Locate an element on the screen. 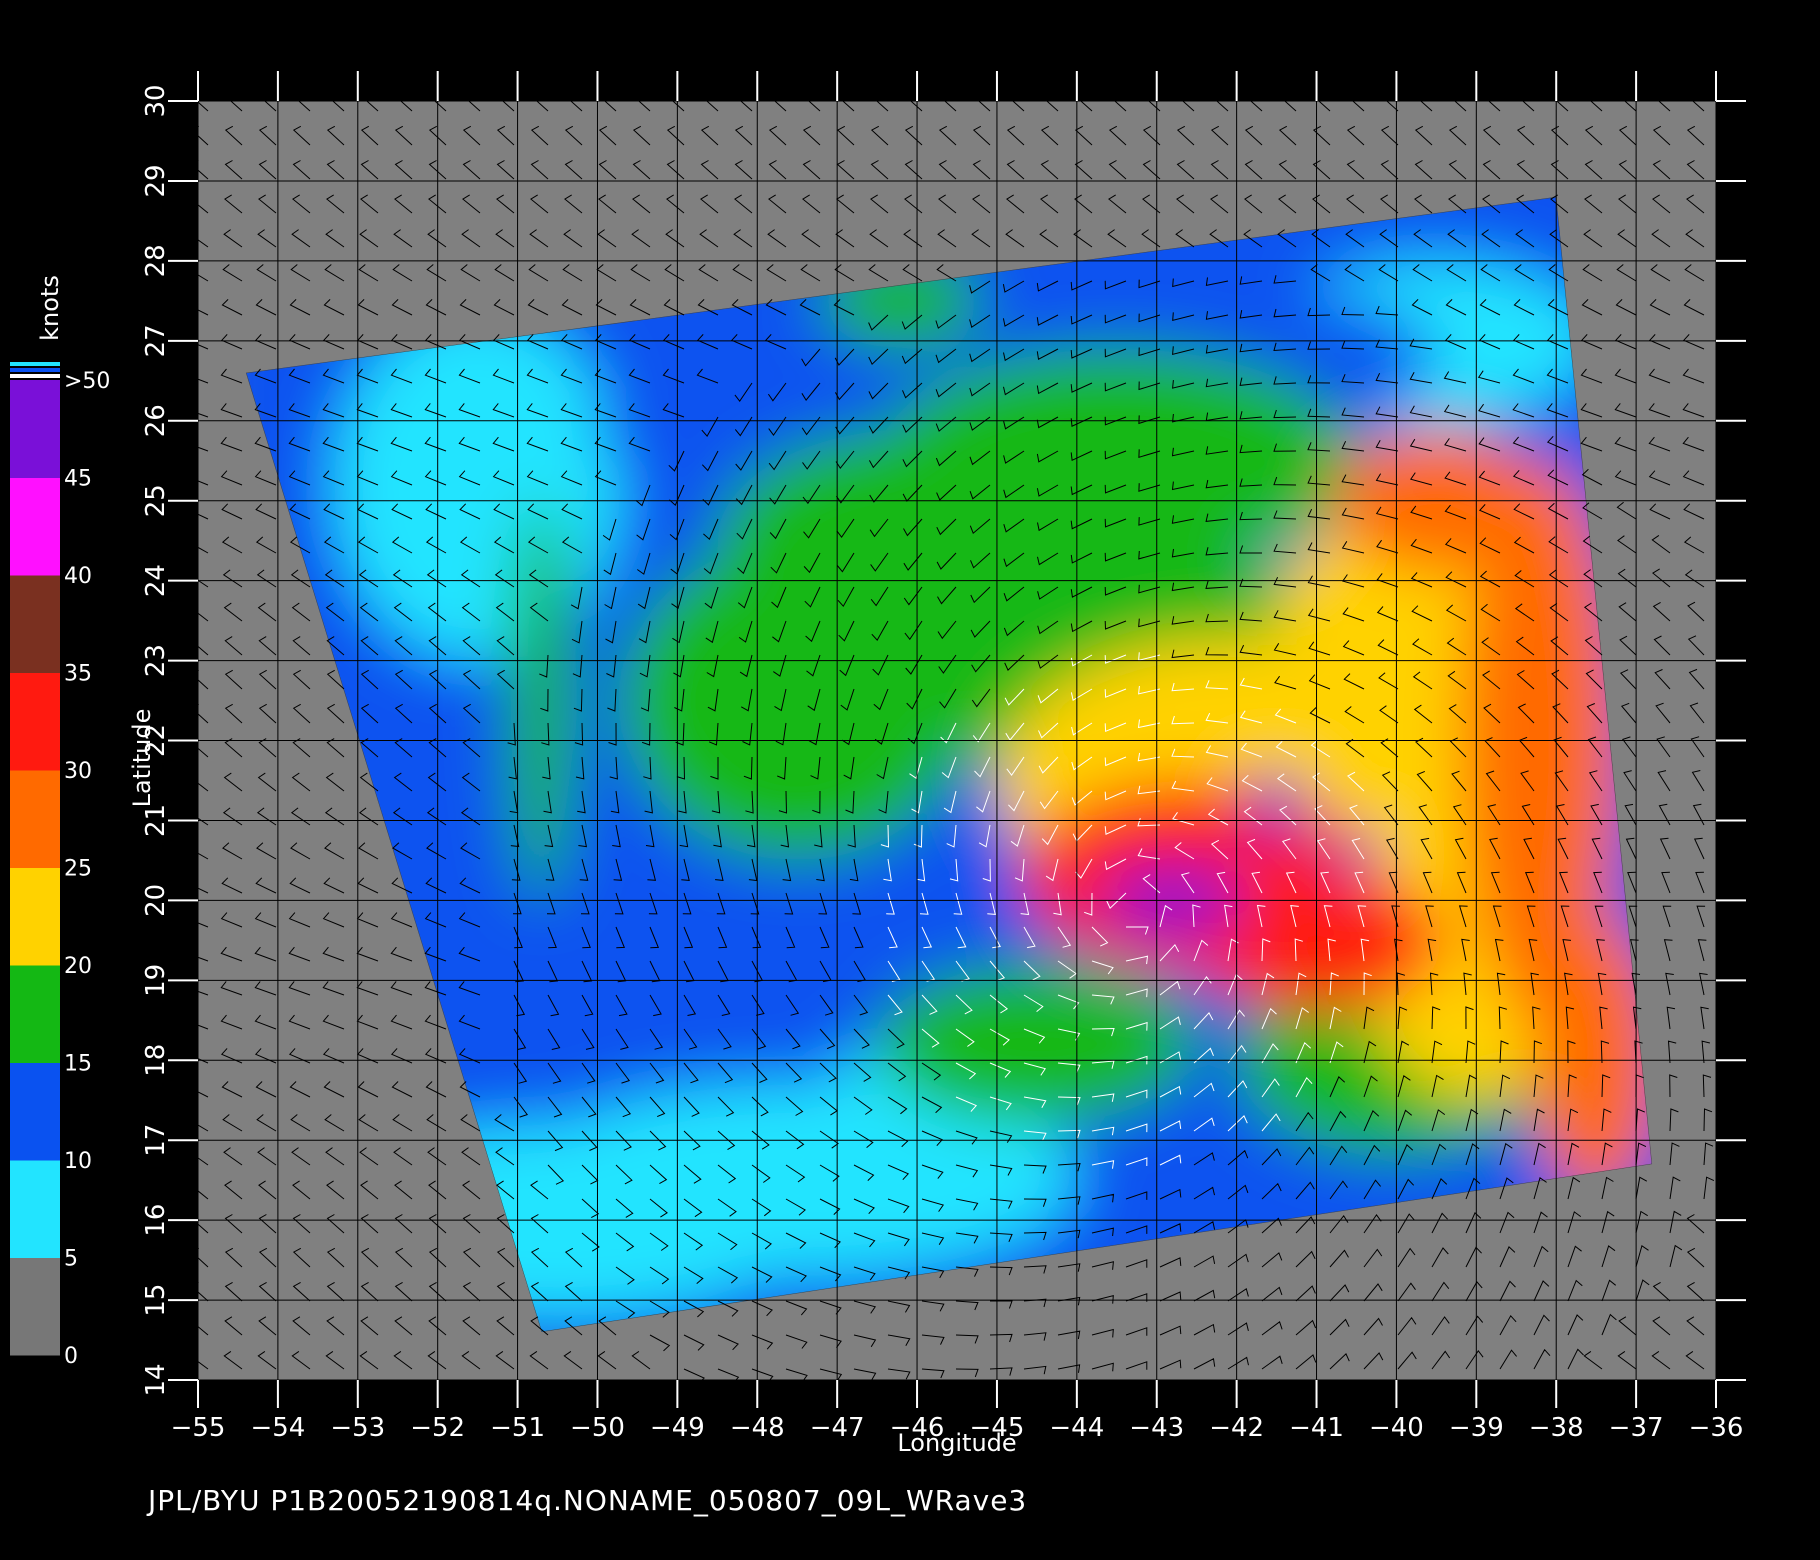 This screenshot has width=1820, height=1560. colorbar-label: 0 is located at coordinates (71, 1356).